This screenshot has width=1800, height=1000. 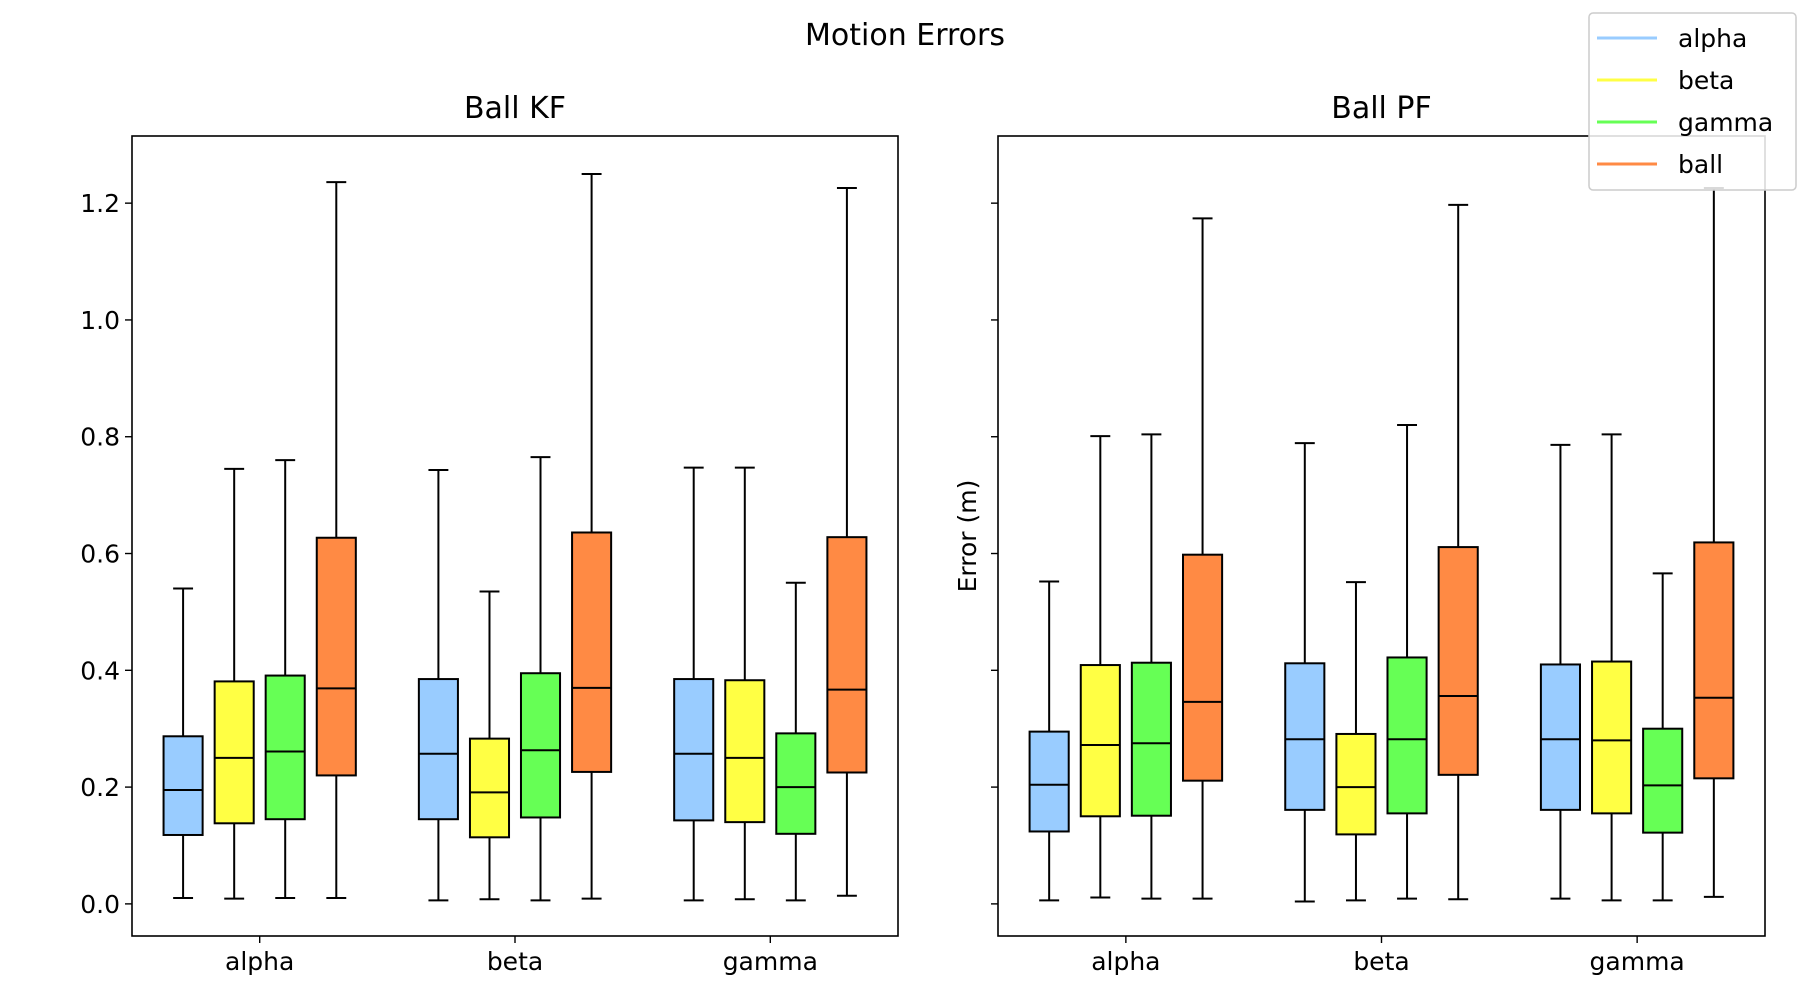 I want to click on legend-item-beta: beta, so click(x=1665, y=80).